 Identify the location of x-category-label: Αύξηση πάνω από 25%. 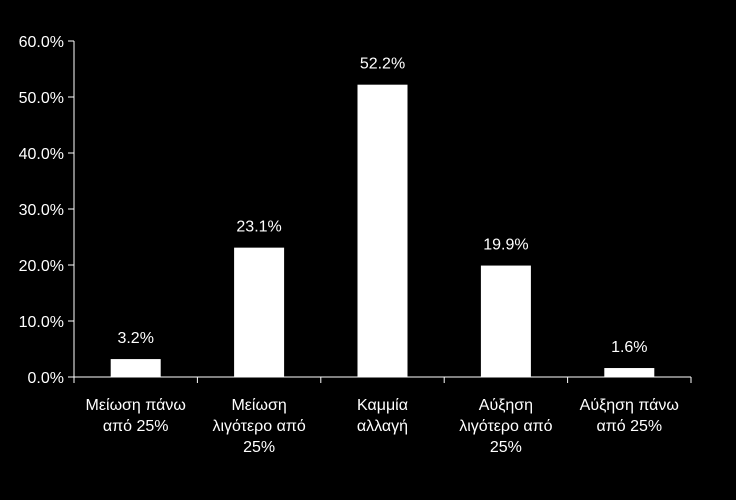
(629, 416).